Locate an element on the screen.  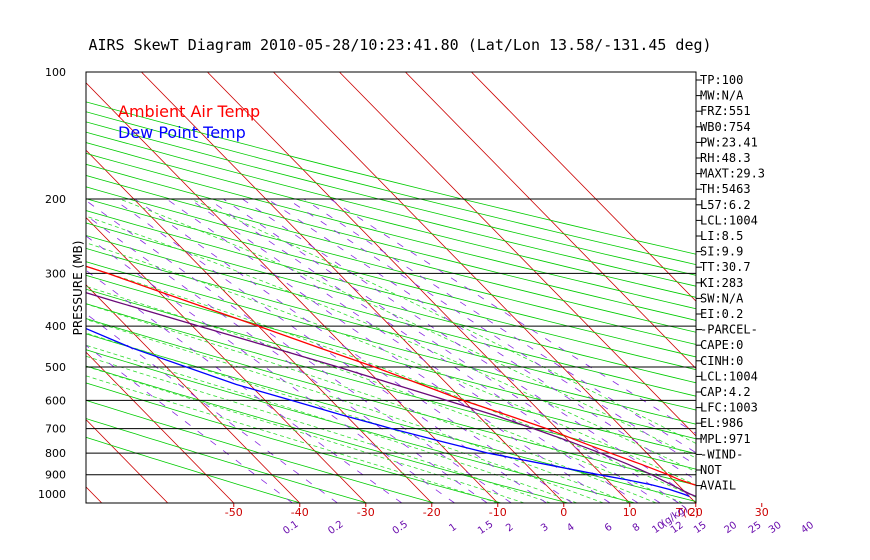
stat-item: -PARCEL- is located at coordinates (729, 330).